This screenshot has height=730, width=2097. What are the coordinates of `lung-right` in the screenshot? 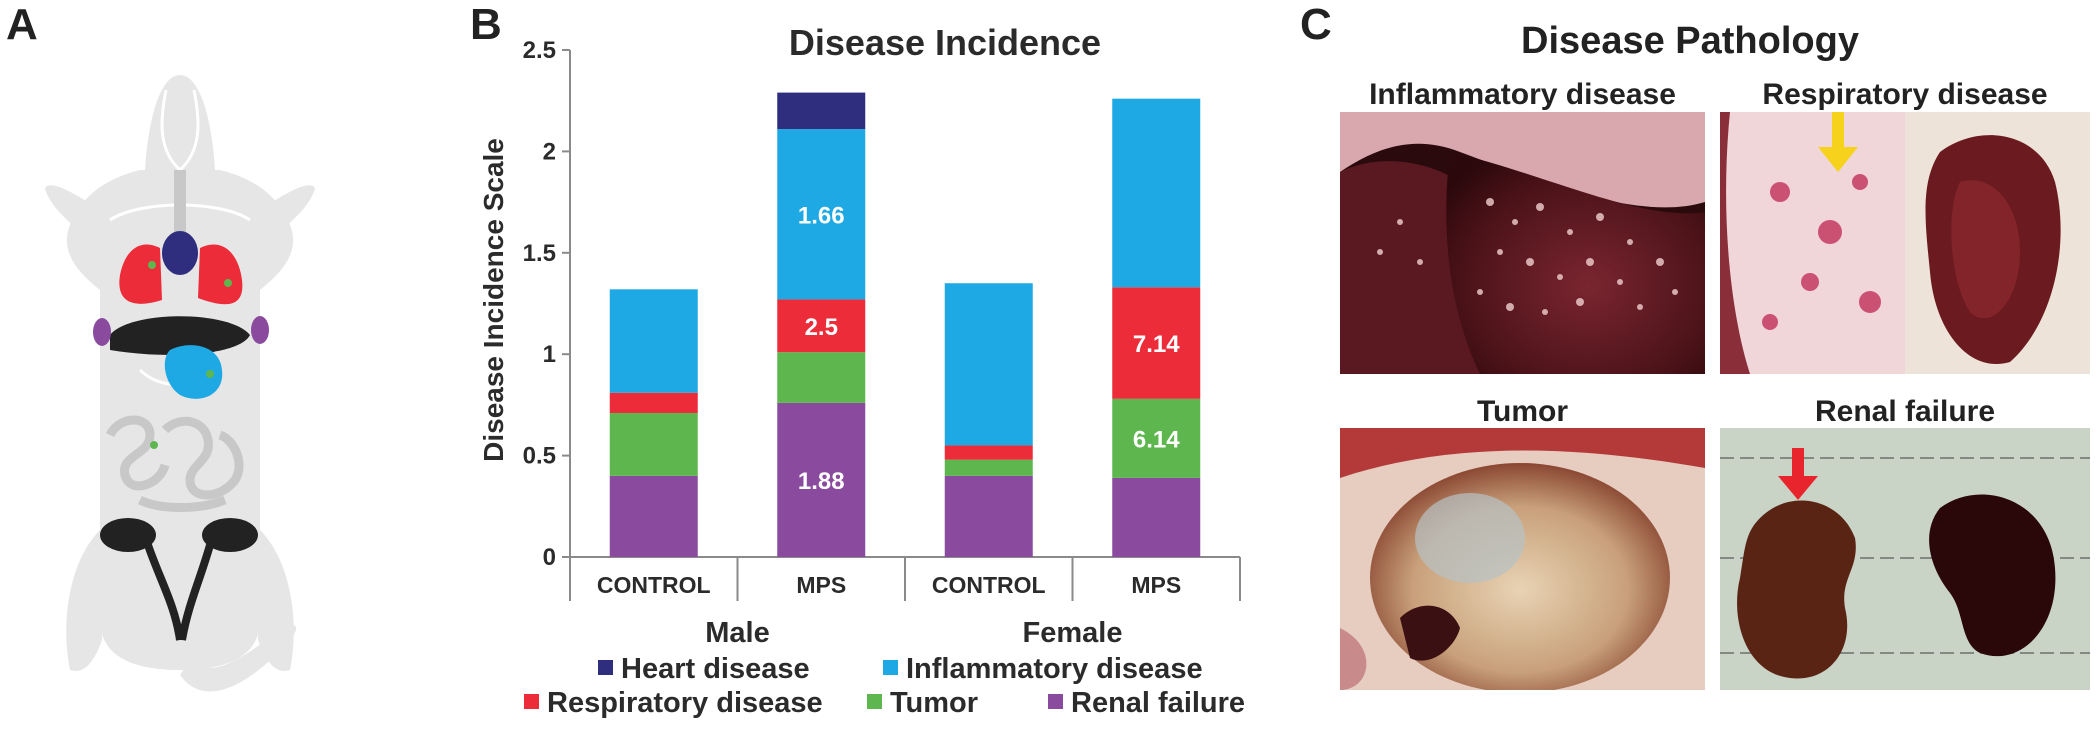 It's located at (220, 274).